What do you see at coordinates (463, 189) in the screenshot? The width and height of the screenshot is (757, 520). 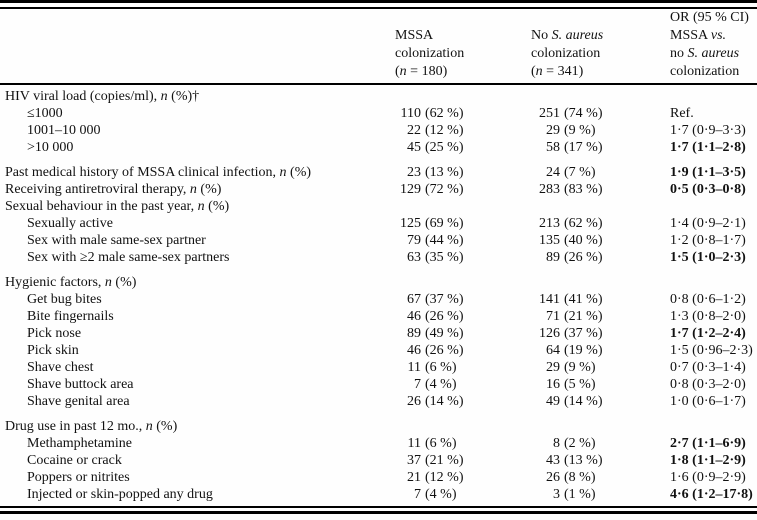 I see `mssa-value: 129 (72 %)` at bounding box center [463, 189].